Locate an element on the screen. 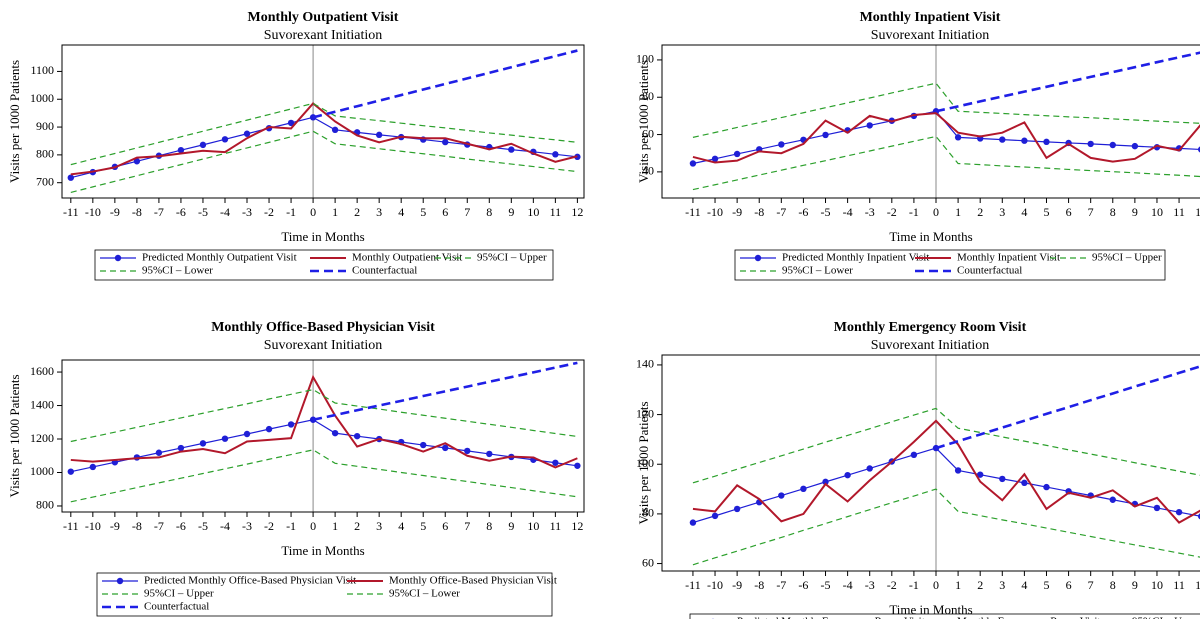 The width and height of the screenshot is (1200, 619). legend-item: Monthly Outpatient Visit is located at coordinates (386, 258).